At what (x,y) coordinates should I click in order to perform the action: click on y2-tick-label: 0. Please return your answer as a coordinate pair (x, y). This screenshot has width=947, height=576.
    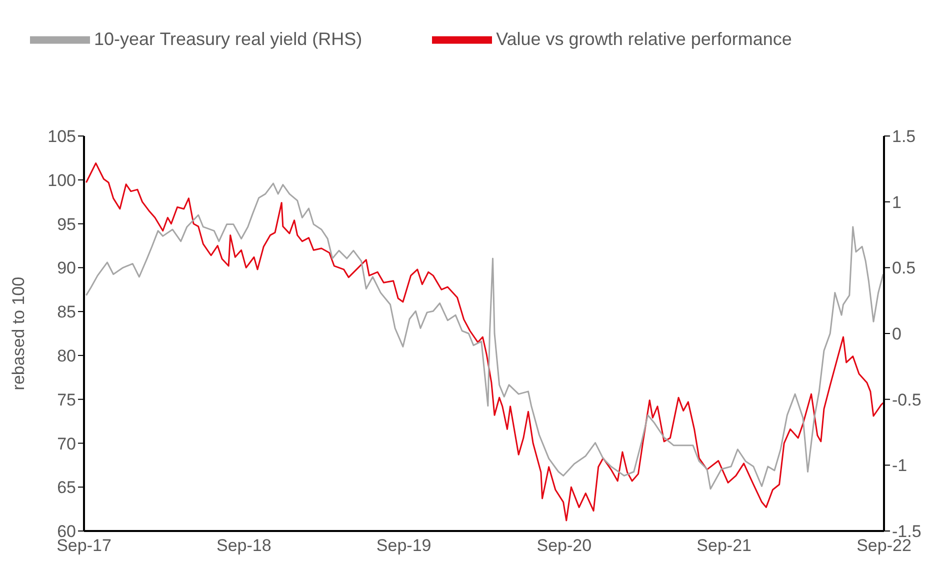
    Looking at the image, I should click on (897, 334).